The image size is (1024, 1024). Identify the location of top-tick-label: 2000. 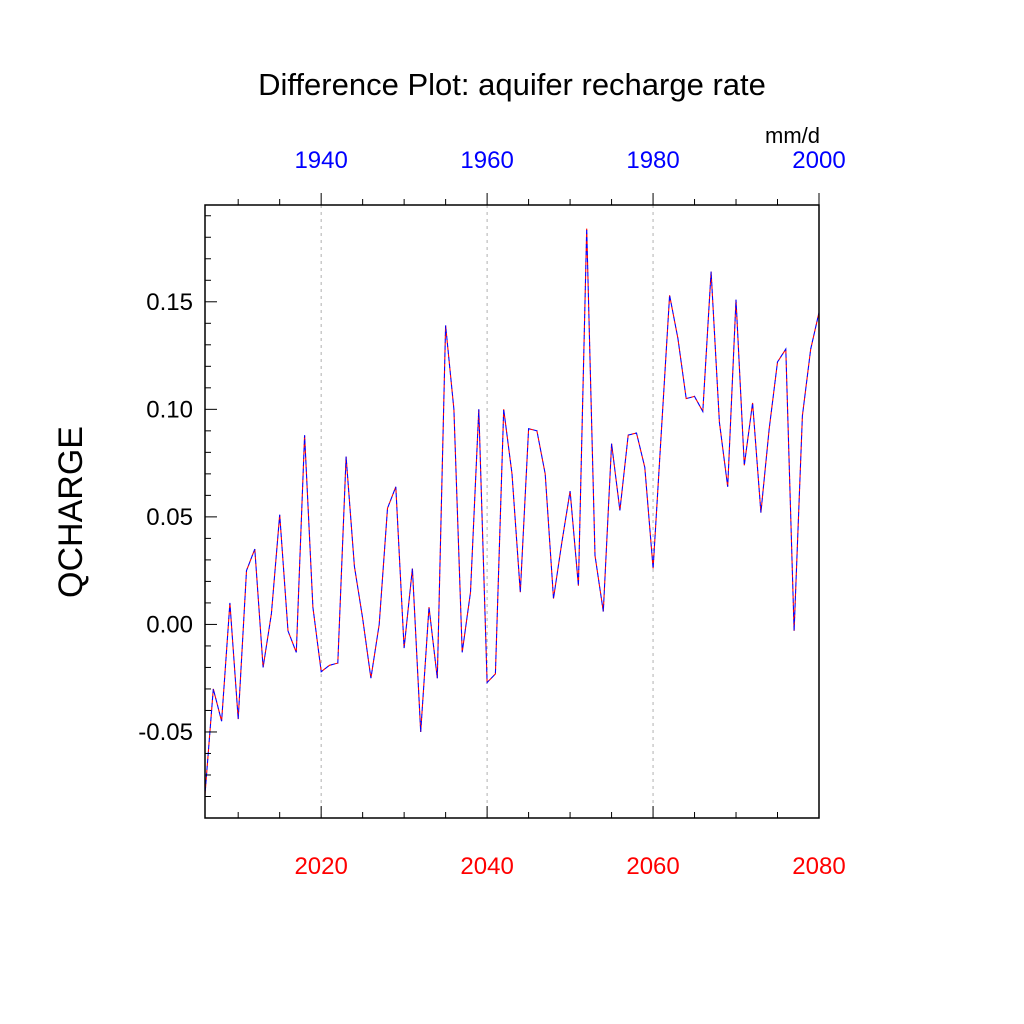
(818, 160).